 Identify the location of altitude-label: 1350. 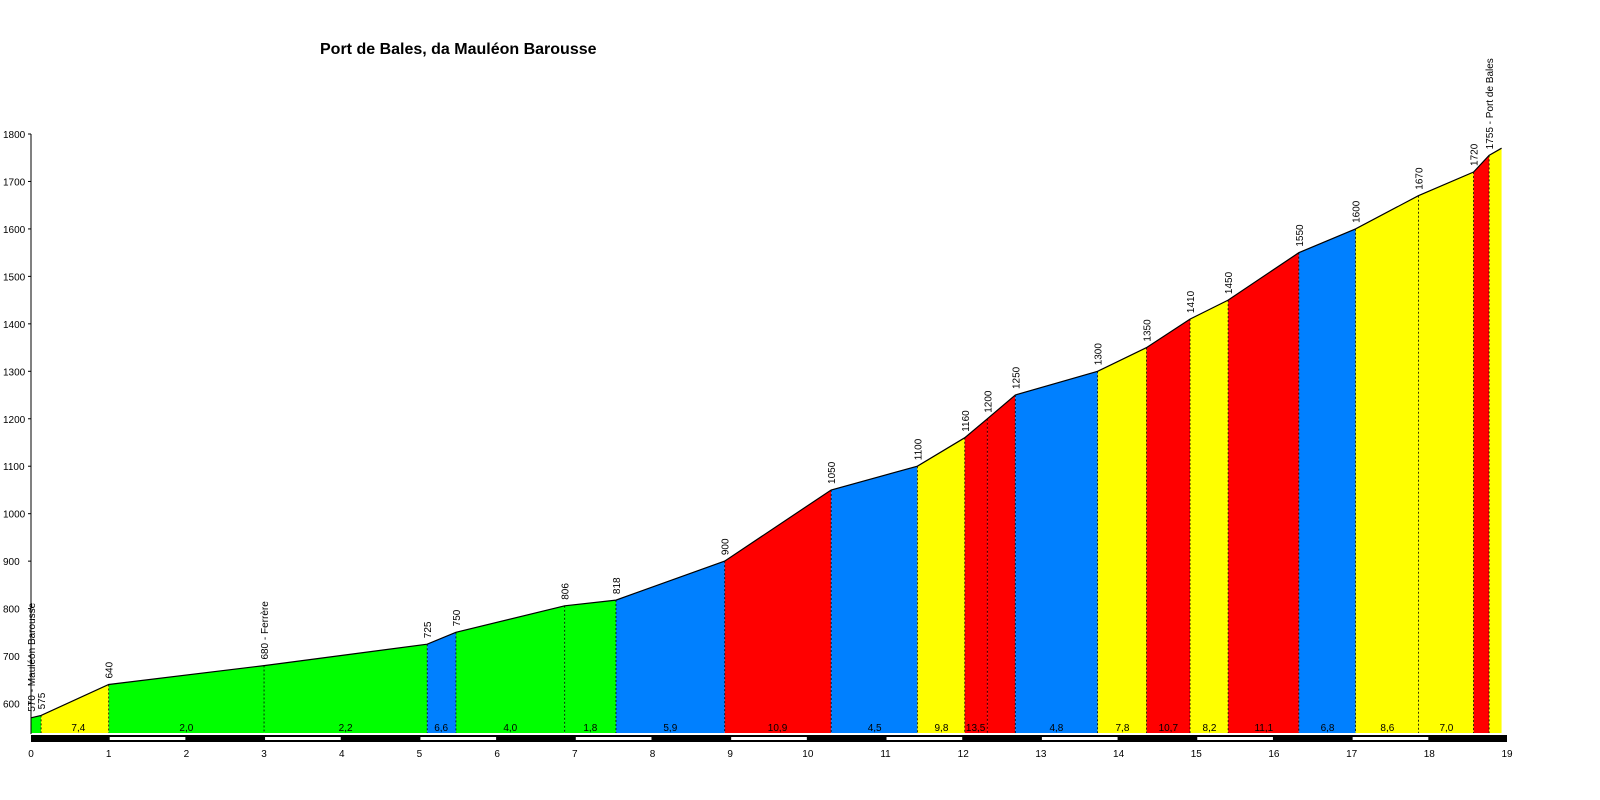
(1148, 330).